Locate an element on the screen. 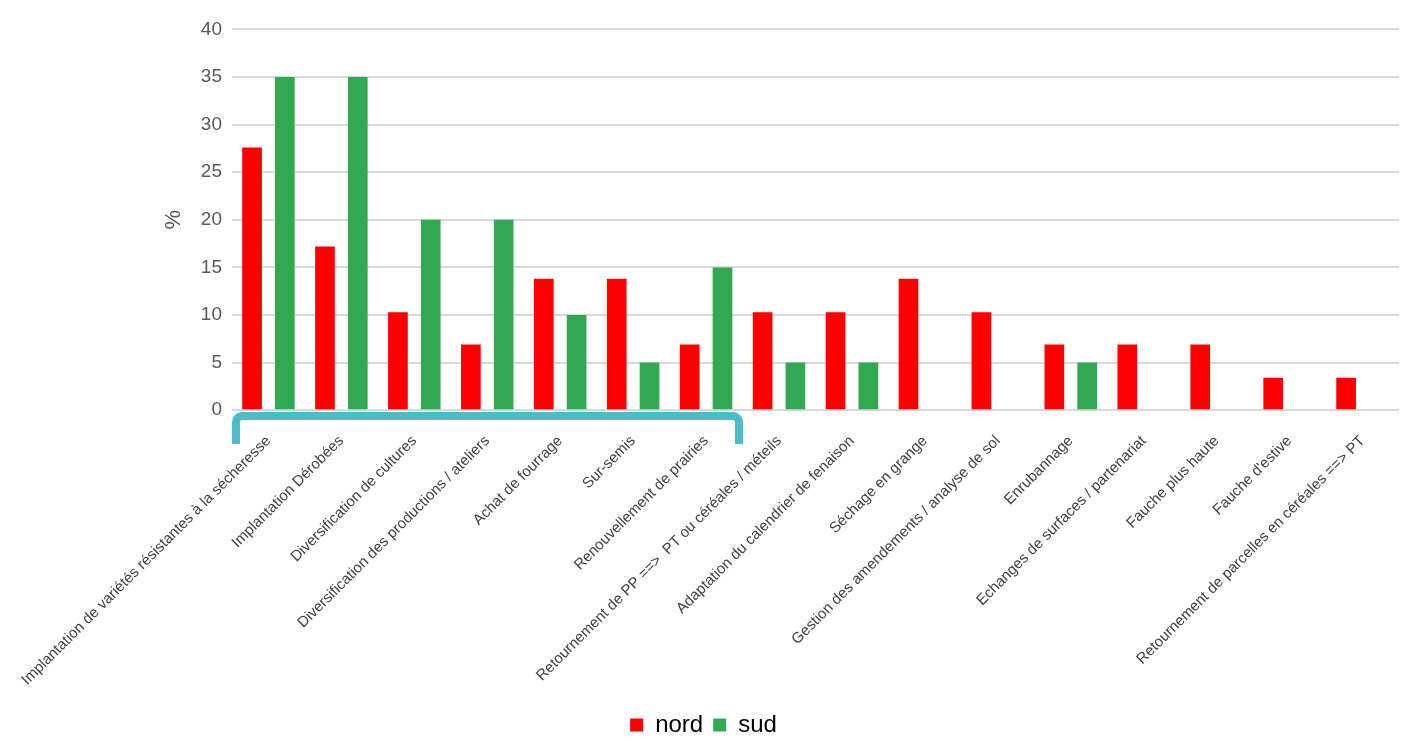 This screenshot has width=1413, height=755. y-tick-label: 30 is located at coordinates (211, 123).